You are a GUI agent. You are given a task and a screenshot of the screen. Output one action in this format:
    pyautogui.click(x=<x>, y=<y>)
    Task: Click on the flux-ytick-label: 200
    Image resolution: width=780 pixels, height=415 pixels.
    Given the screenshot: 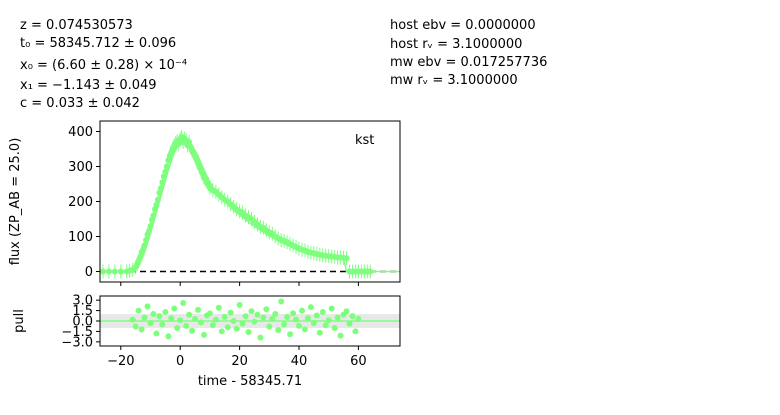 What is the action you would take?
    pyautogui.click(x=80, y=202)
    